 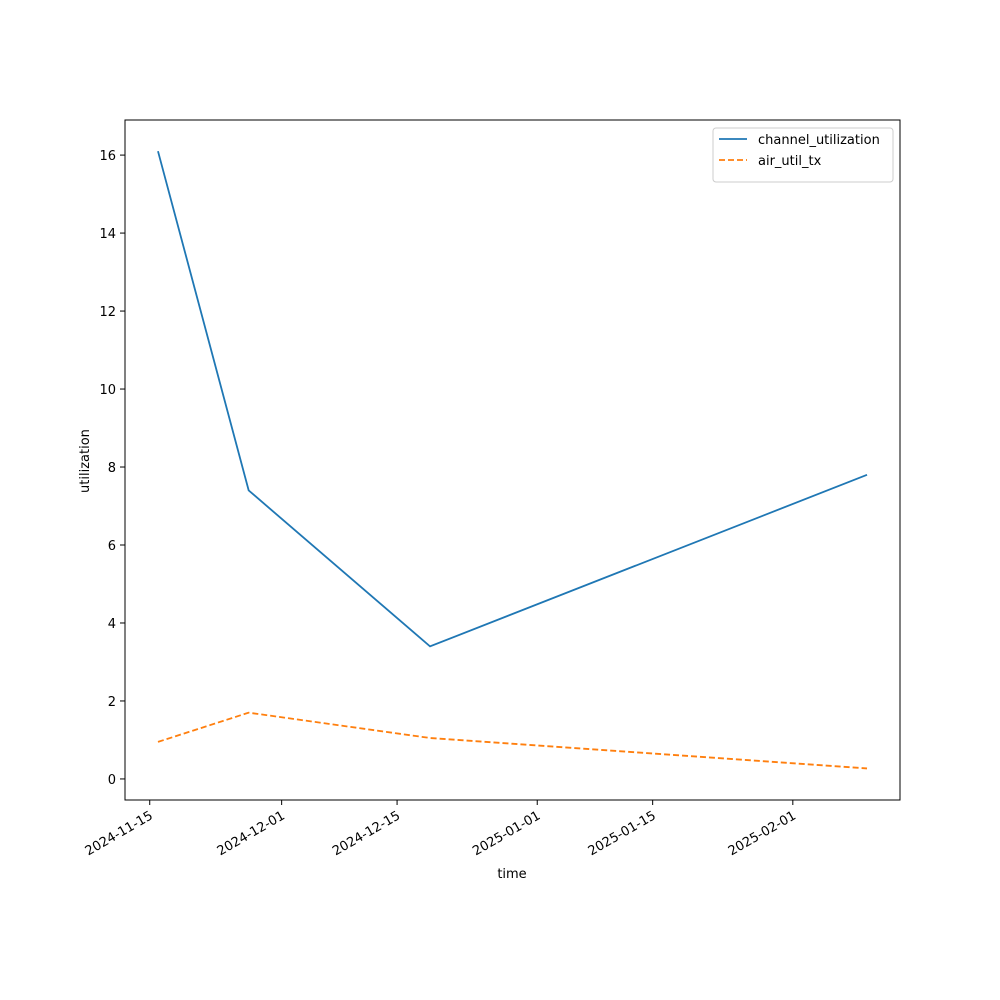 I want to click on y-tick-label: 16, so click(x=107, y=156).